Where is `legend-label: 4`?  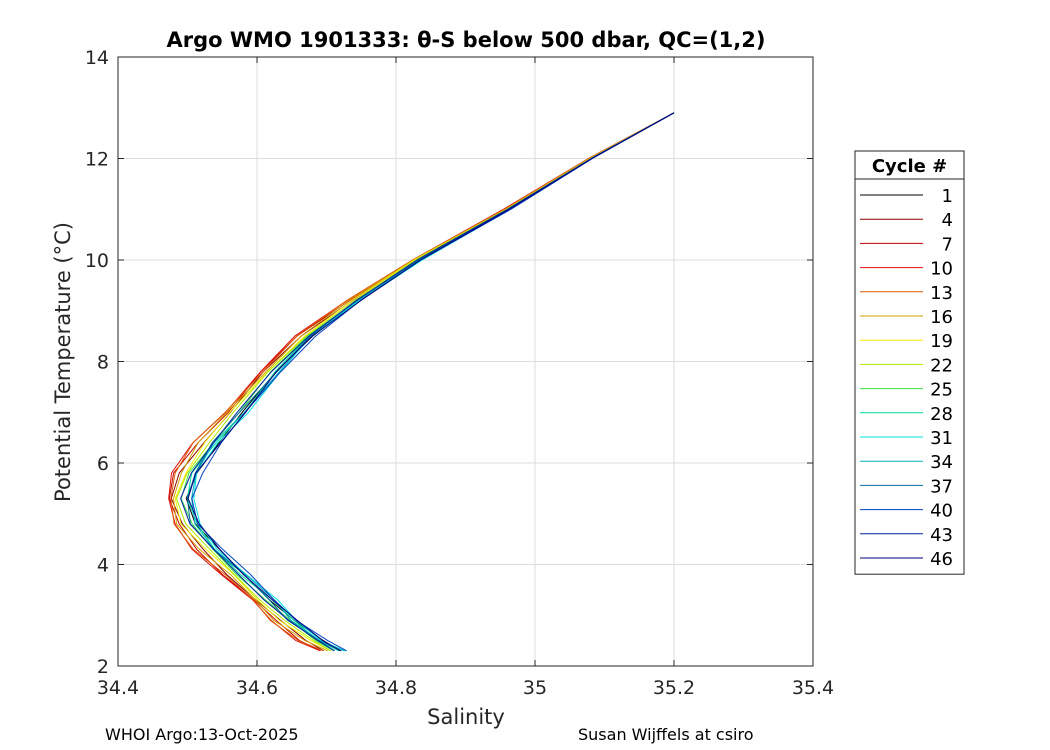 legend-label: 4 is located at coordinates (947, 220).